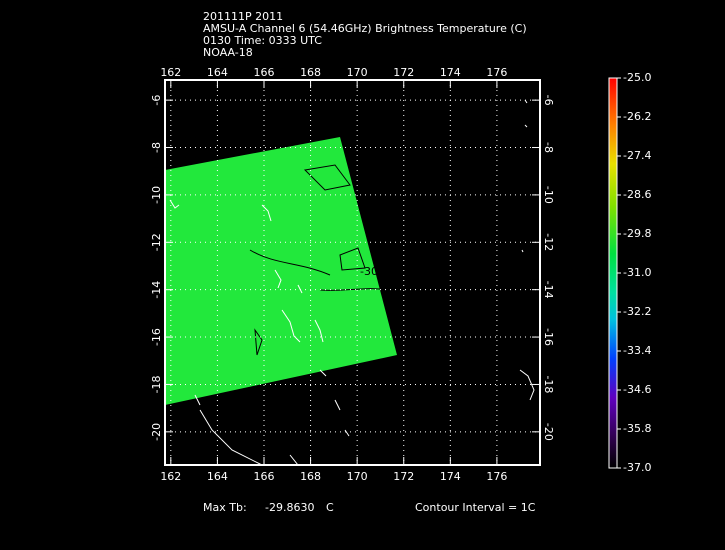 The image size is (725, 550). I want to click on colorbar-label: -29.8, so click(637, 233).